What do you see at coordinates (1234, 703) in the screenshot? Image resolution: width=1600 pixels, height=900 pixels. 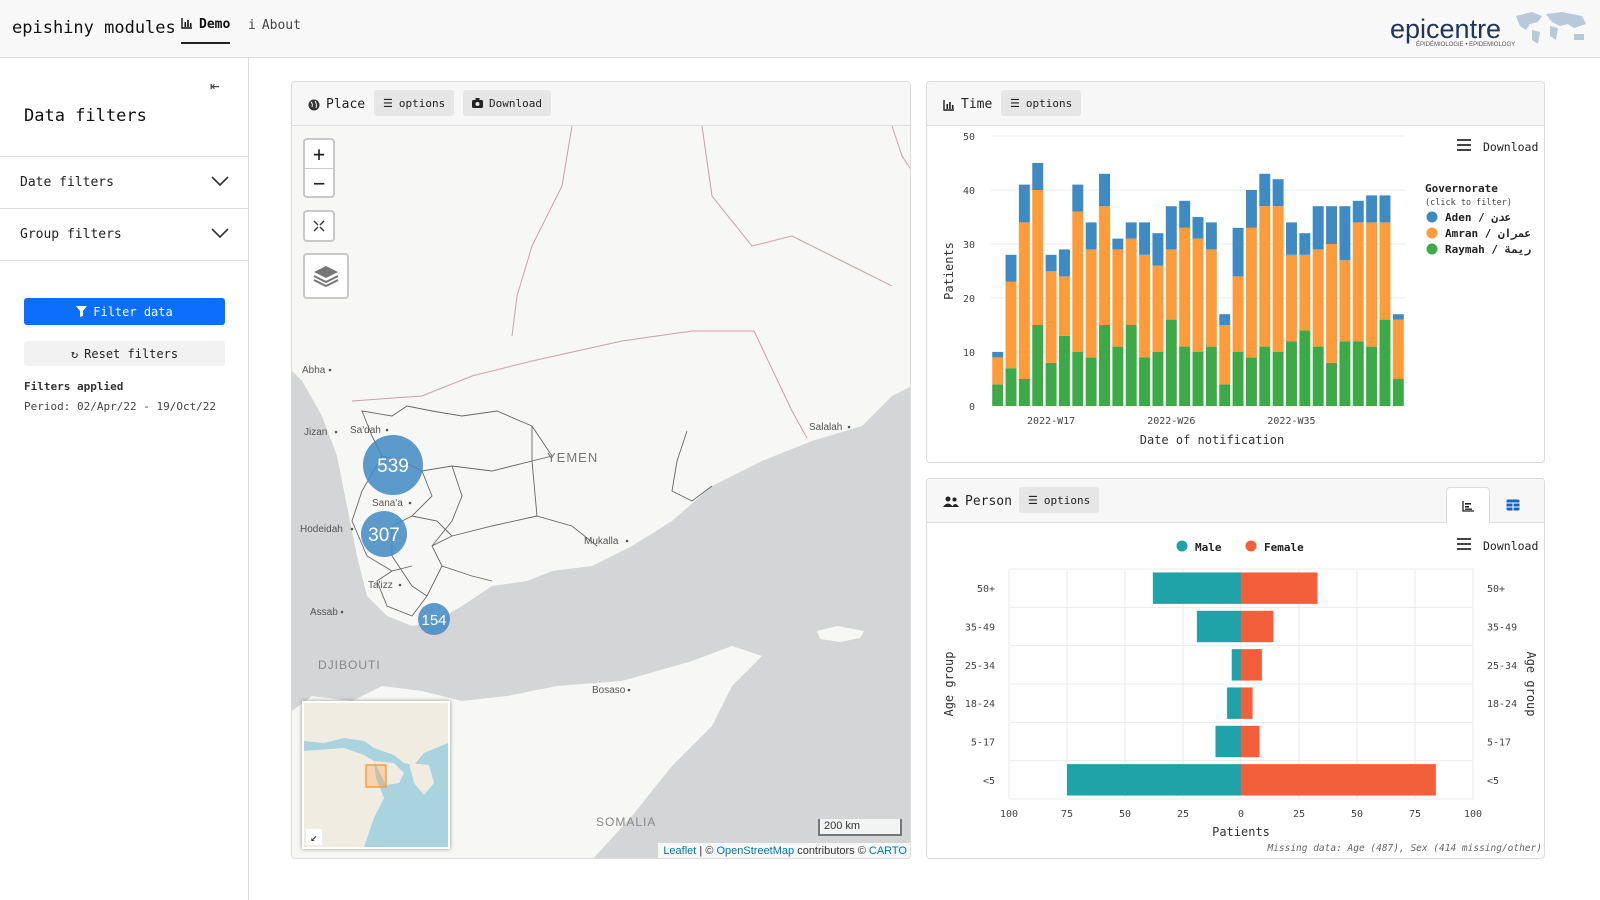 I see `bar-male` at bounding box center [1234, 703].